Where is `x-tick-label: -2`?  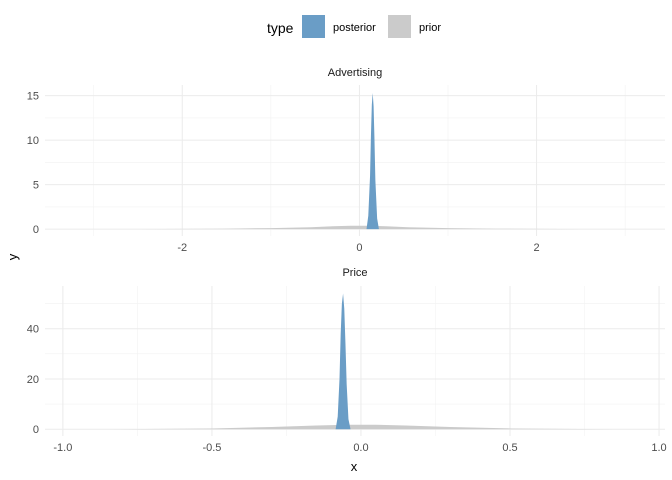
x-tick-label: -2 is located at coordinates (182, 248).